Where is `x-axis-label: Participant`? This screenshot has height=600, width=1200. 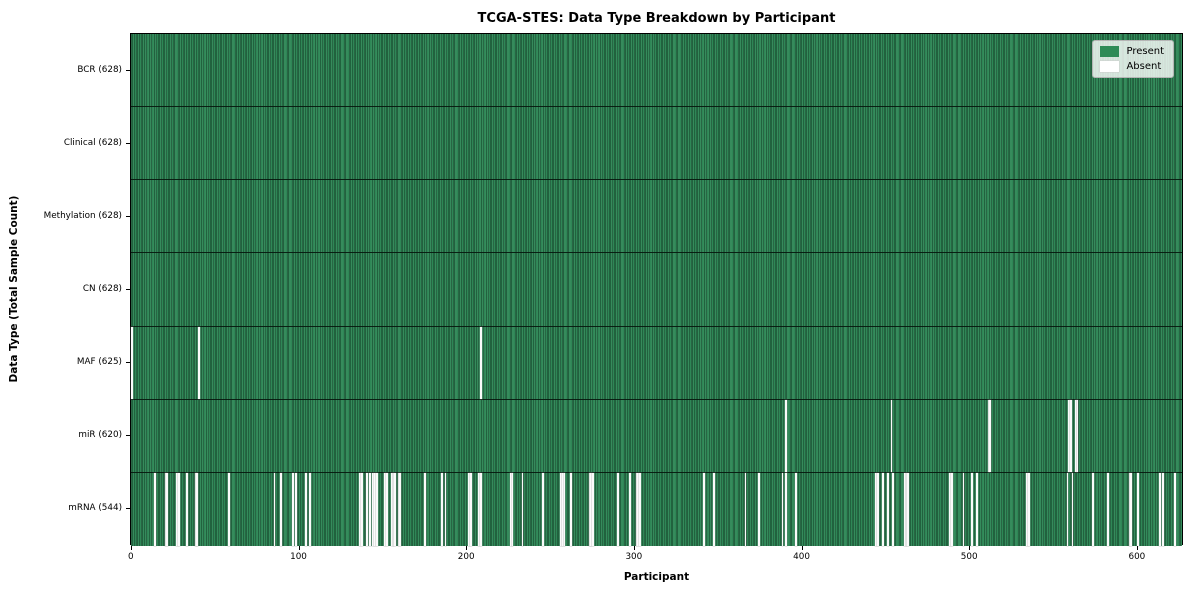
x-axis-label: Participant is located at coordinates (656, 577).